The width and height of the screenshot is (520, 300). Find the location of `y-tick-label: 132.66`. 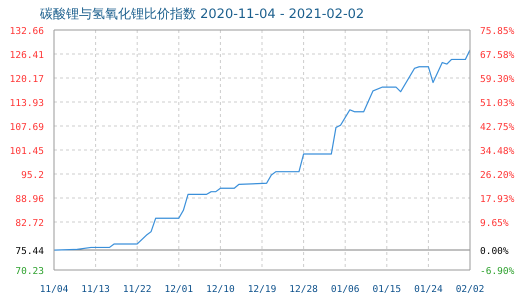

y-tick-label: 132.66 is located at coordinates (27, 31).